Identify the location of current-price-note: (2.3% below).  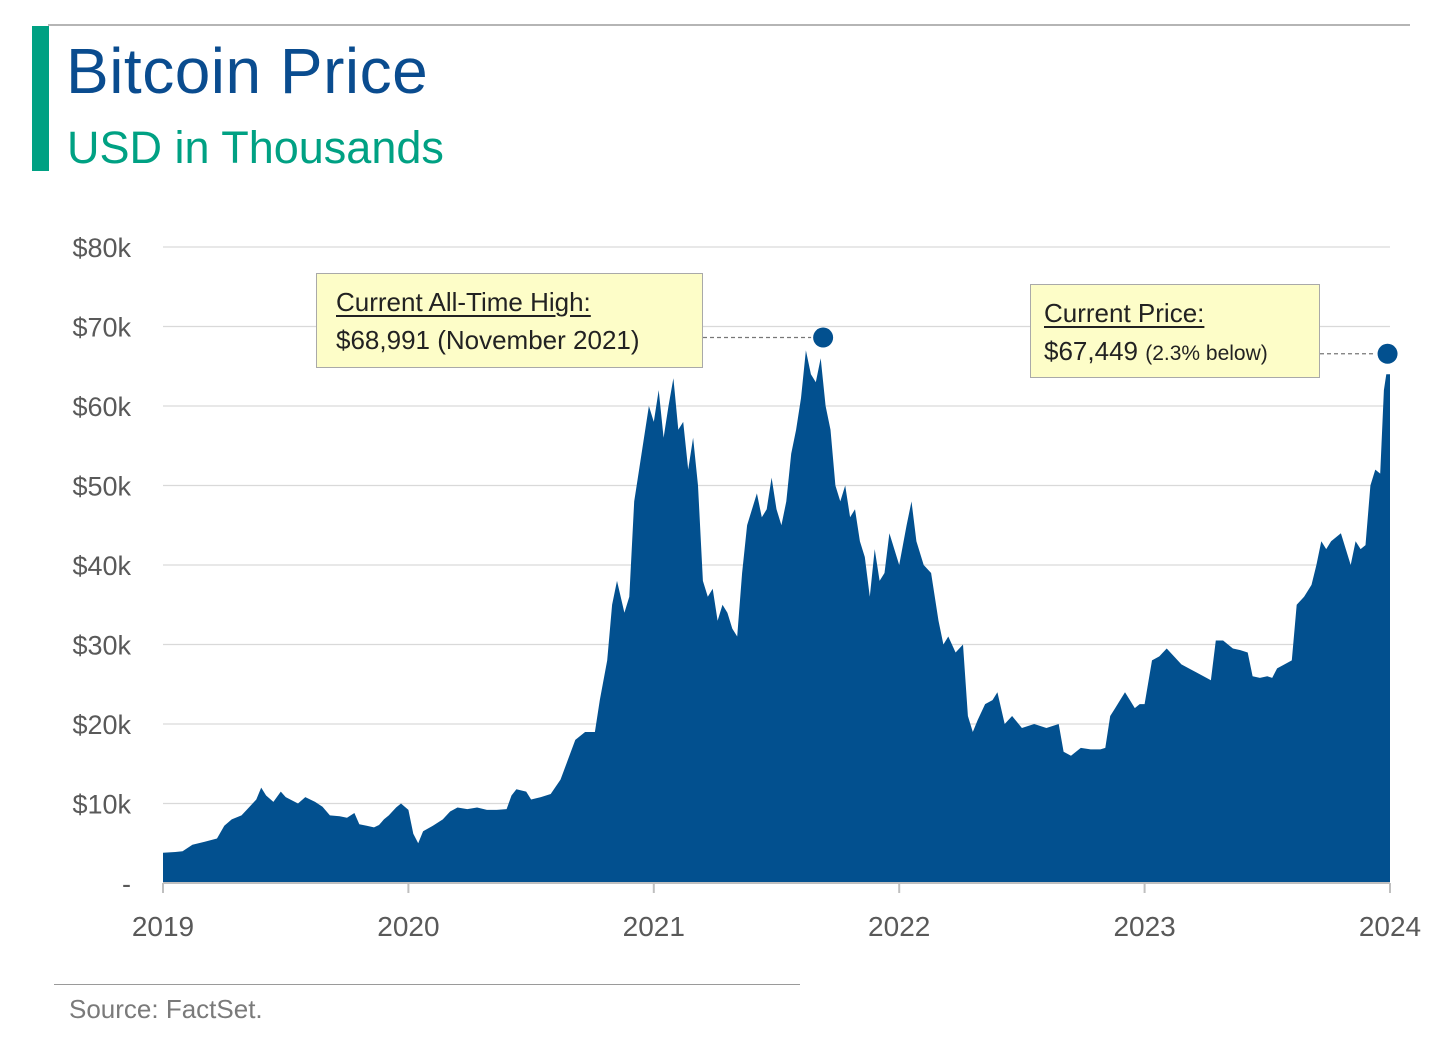
(1206, 353).